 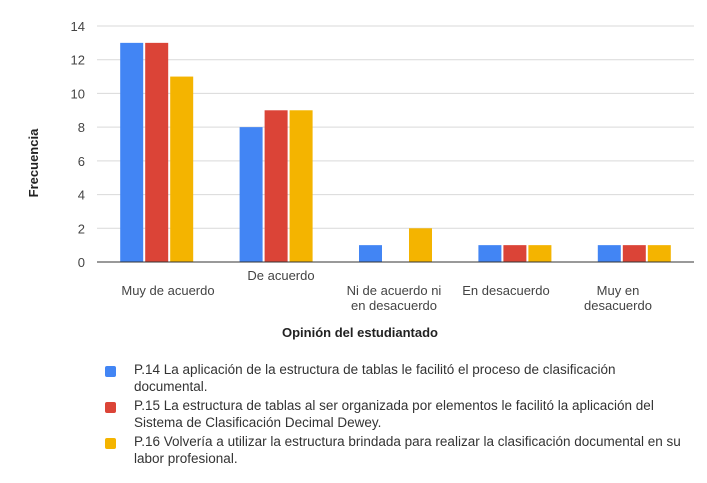 I want to click on x-category-label: Muy en desacuerdo, so click(x=618, y=298).